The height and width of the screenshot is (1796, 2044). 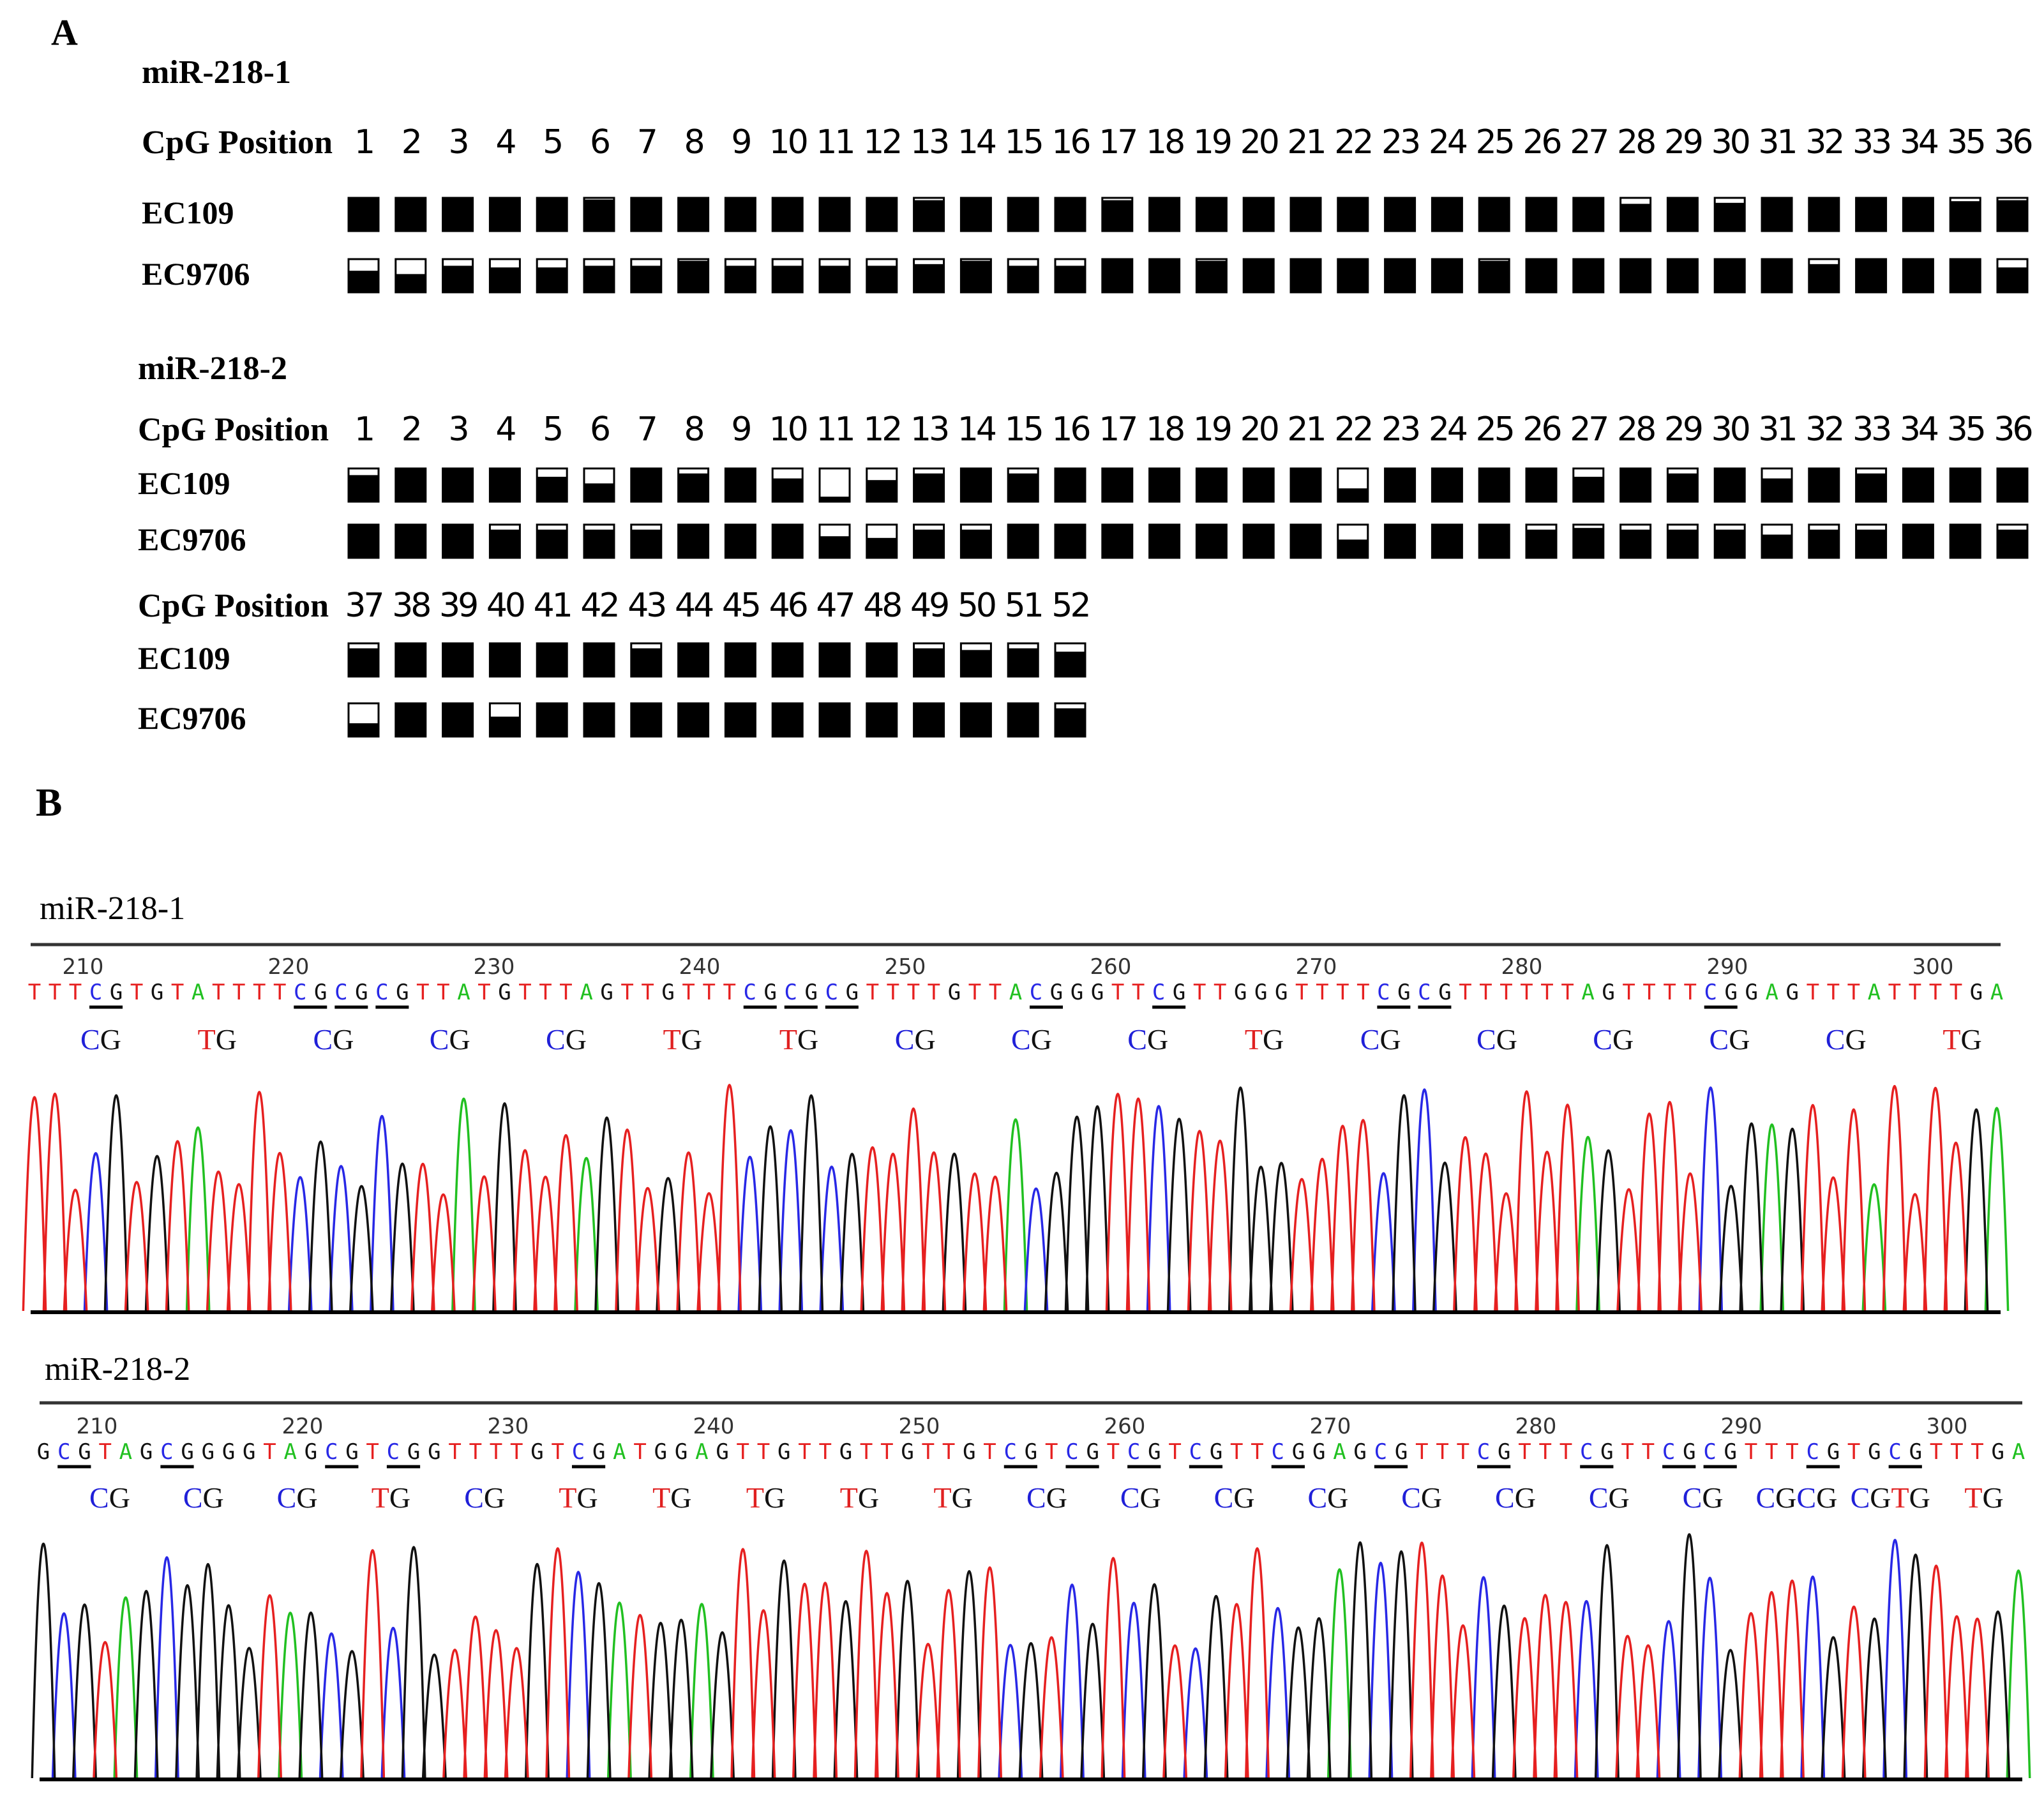 I want to click on chromatogram-peaks-t, so click(x=1041, y=1660).